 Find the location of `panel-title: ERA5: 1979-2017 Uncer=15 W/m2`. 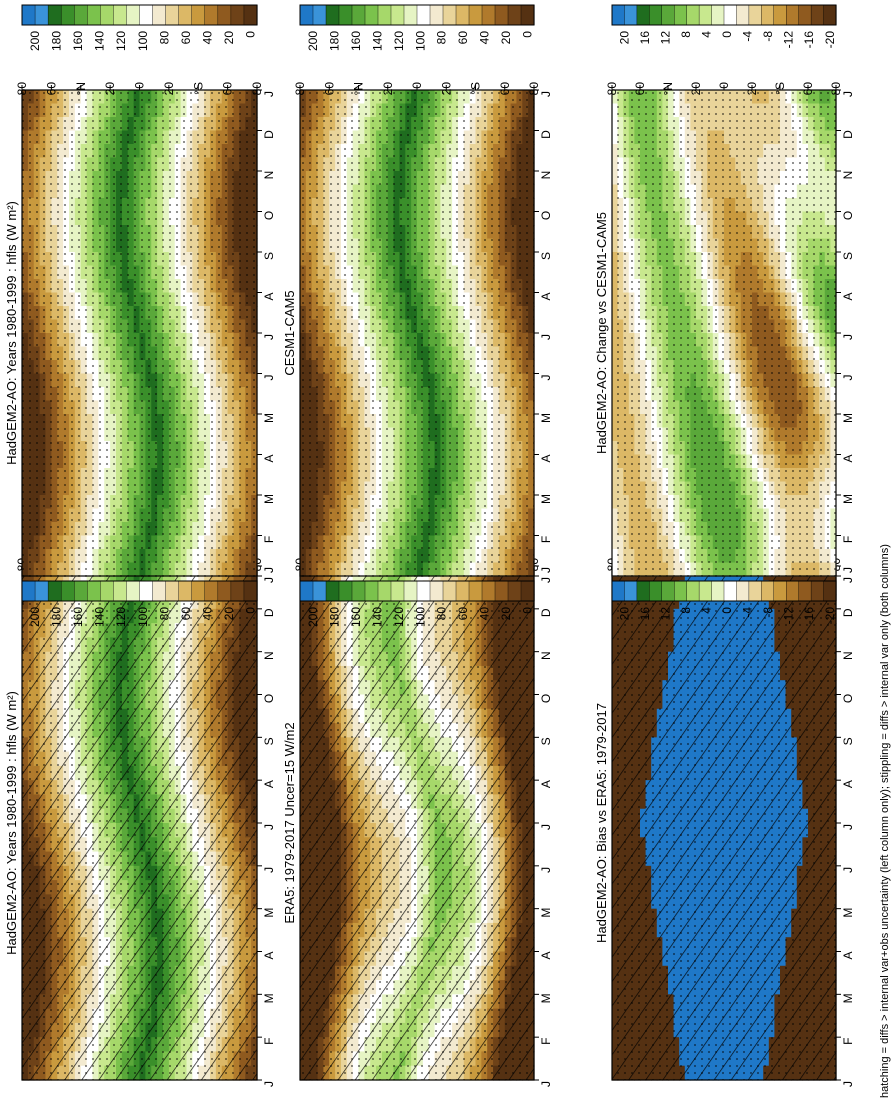

panel-title: ERA5: 1979-2017 Uncer=15 W/m2 is located at coordinates (289, 822).